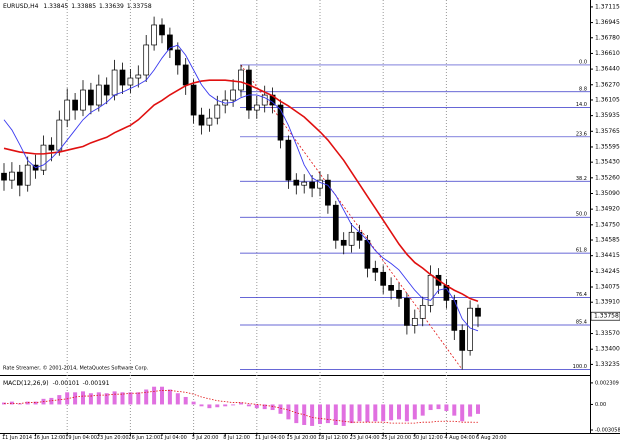 The height and width of the screenshot is (440, 620). I want to click on x-tick-label: 19 Jun 04:00, so click(81, 437).